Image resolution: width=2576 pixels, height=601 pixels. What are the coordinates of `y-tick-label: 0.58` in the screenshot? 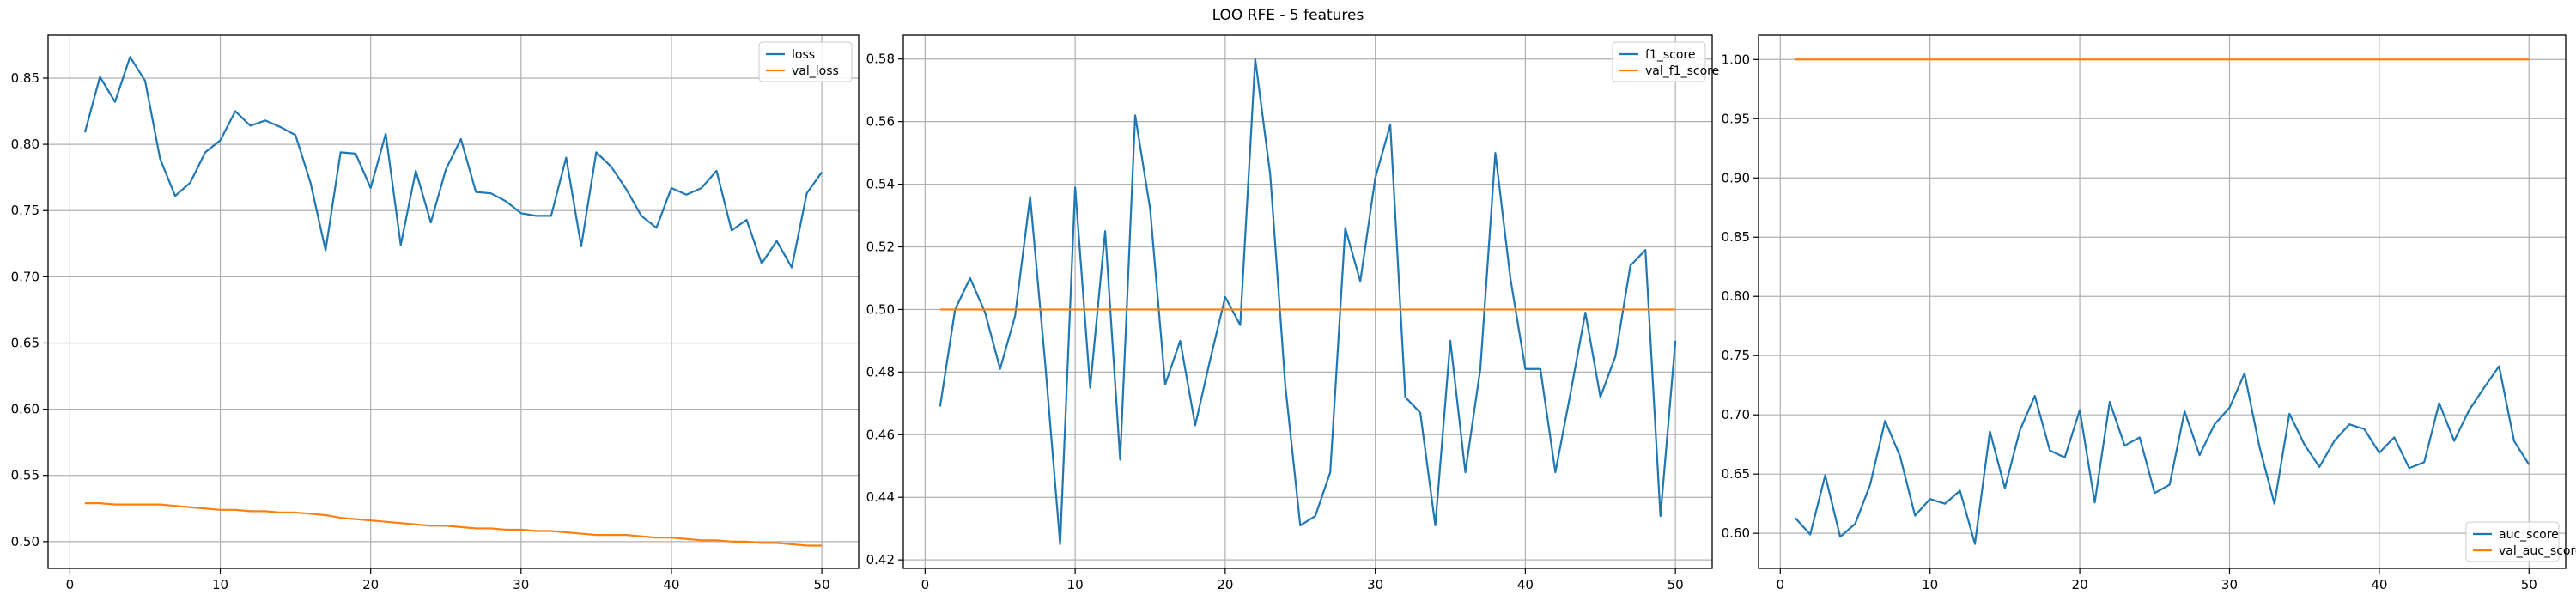 It's located at (881, 60).